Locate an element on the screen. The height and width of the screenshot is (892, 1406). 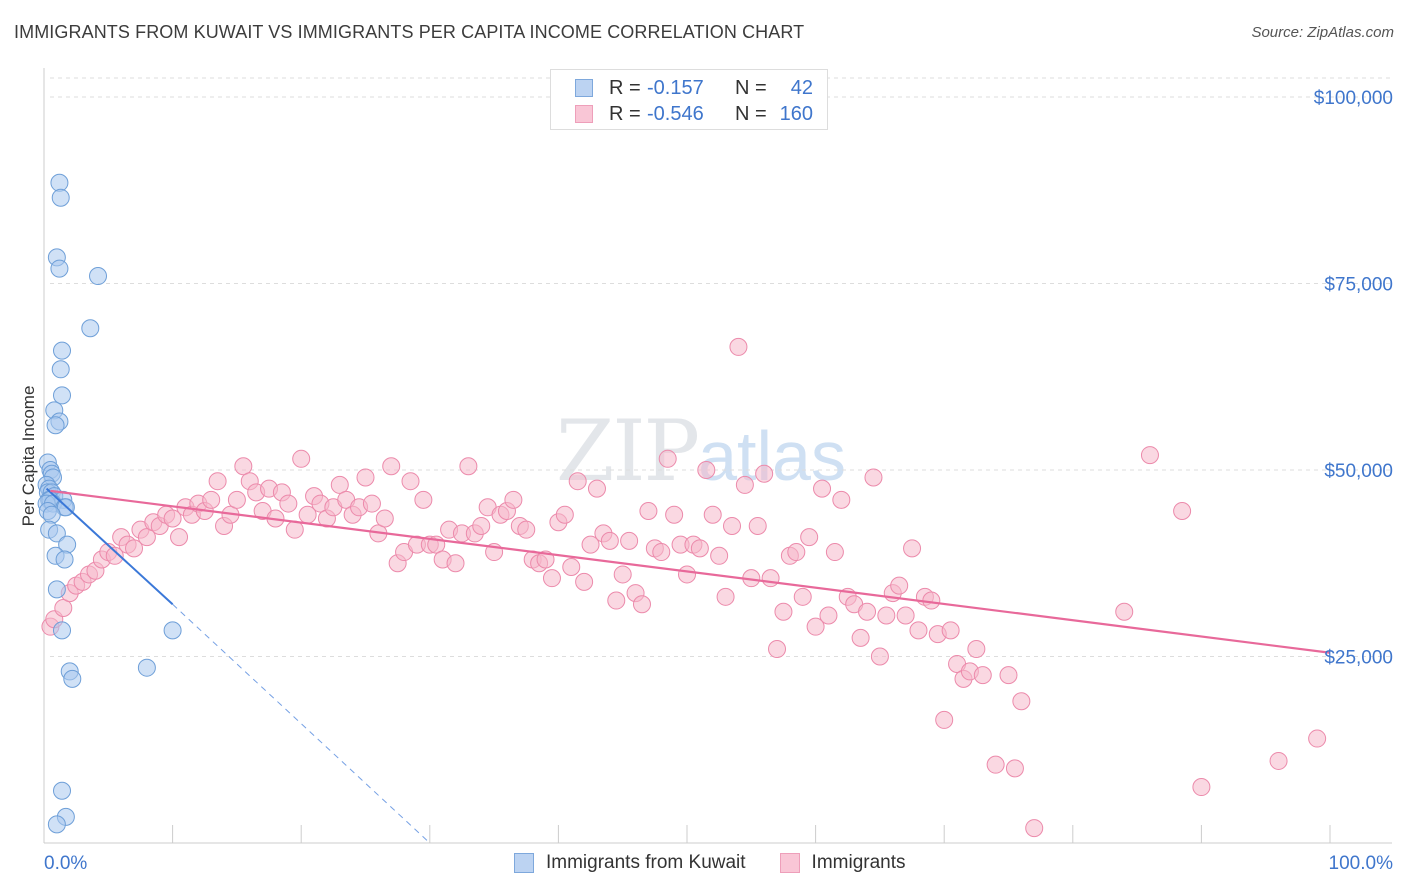
legend-item-immigrants: Immigrants is located at coordinates (842, 863).